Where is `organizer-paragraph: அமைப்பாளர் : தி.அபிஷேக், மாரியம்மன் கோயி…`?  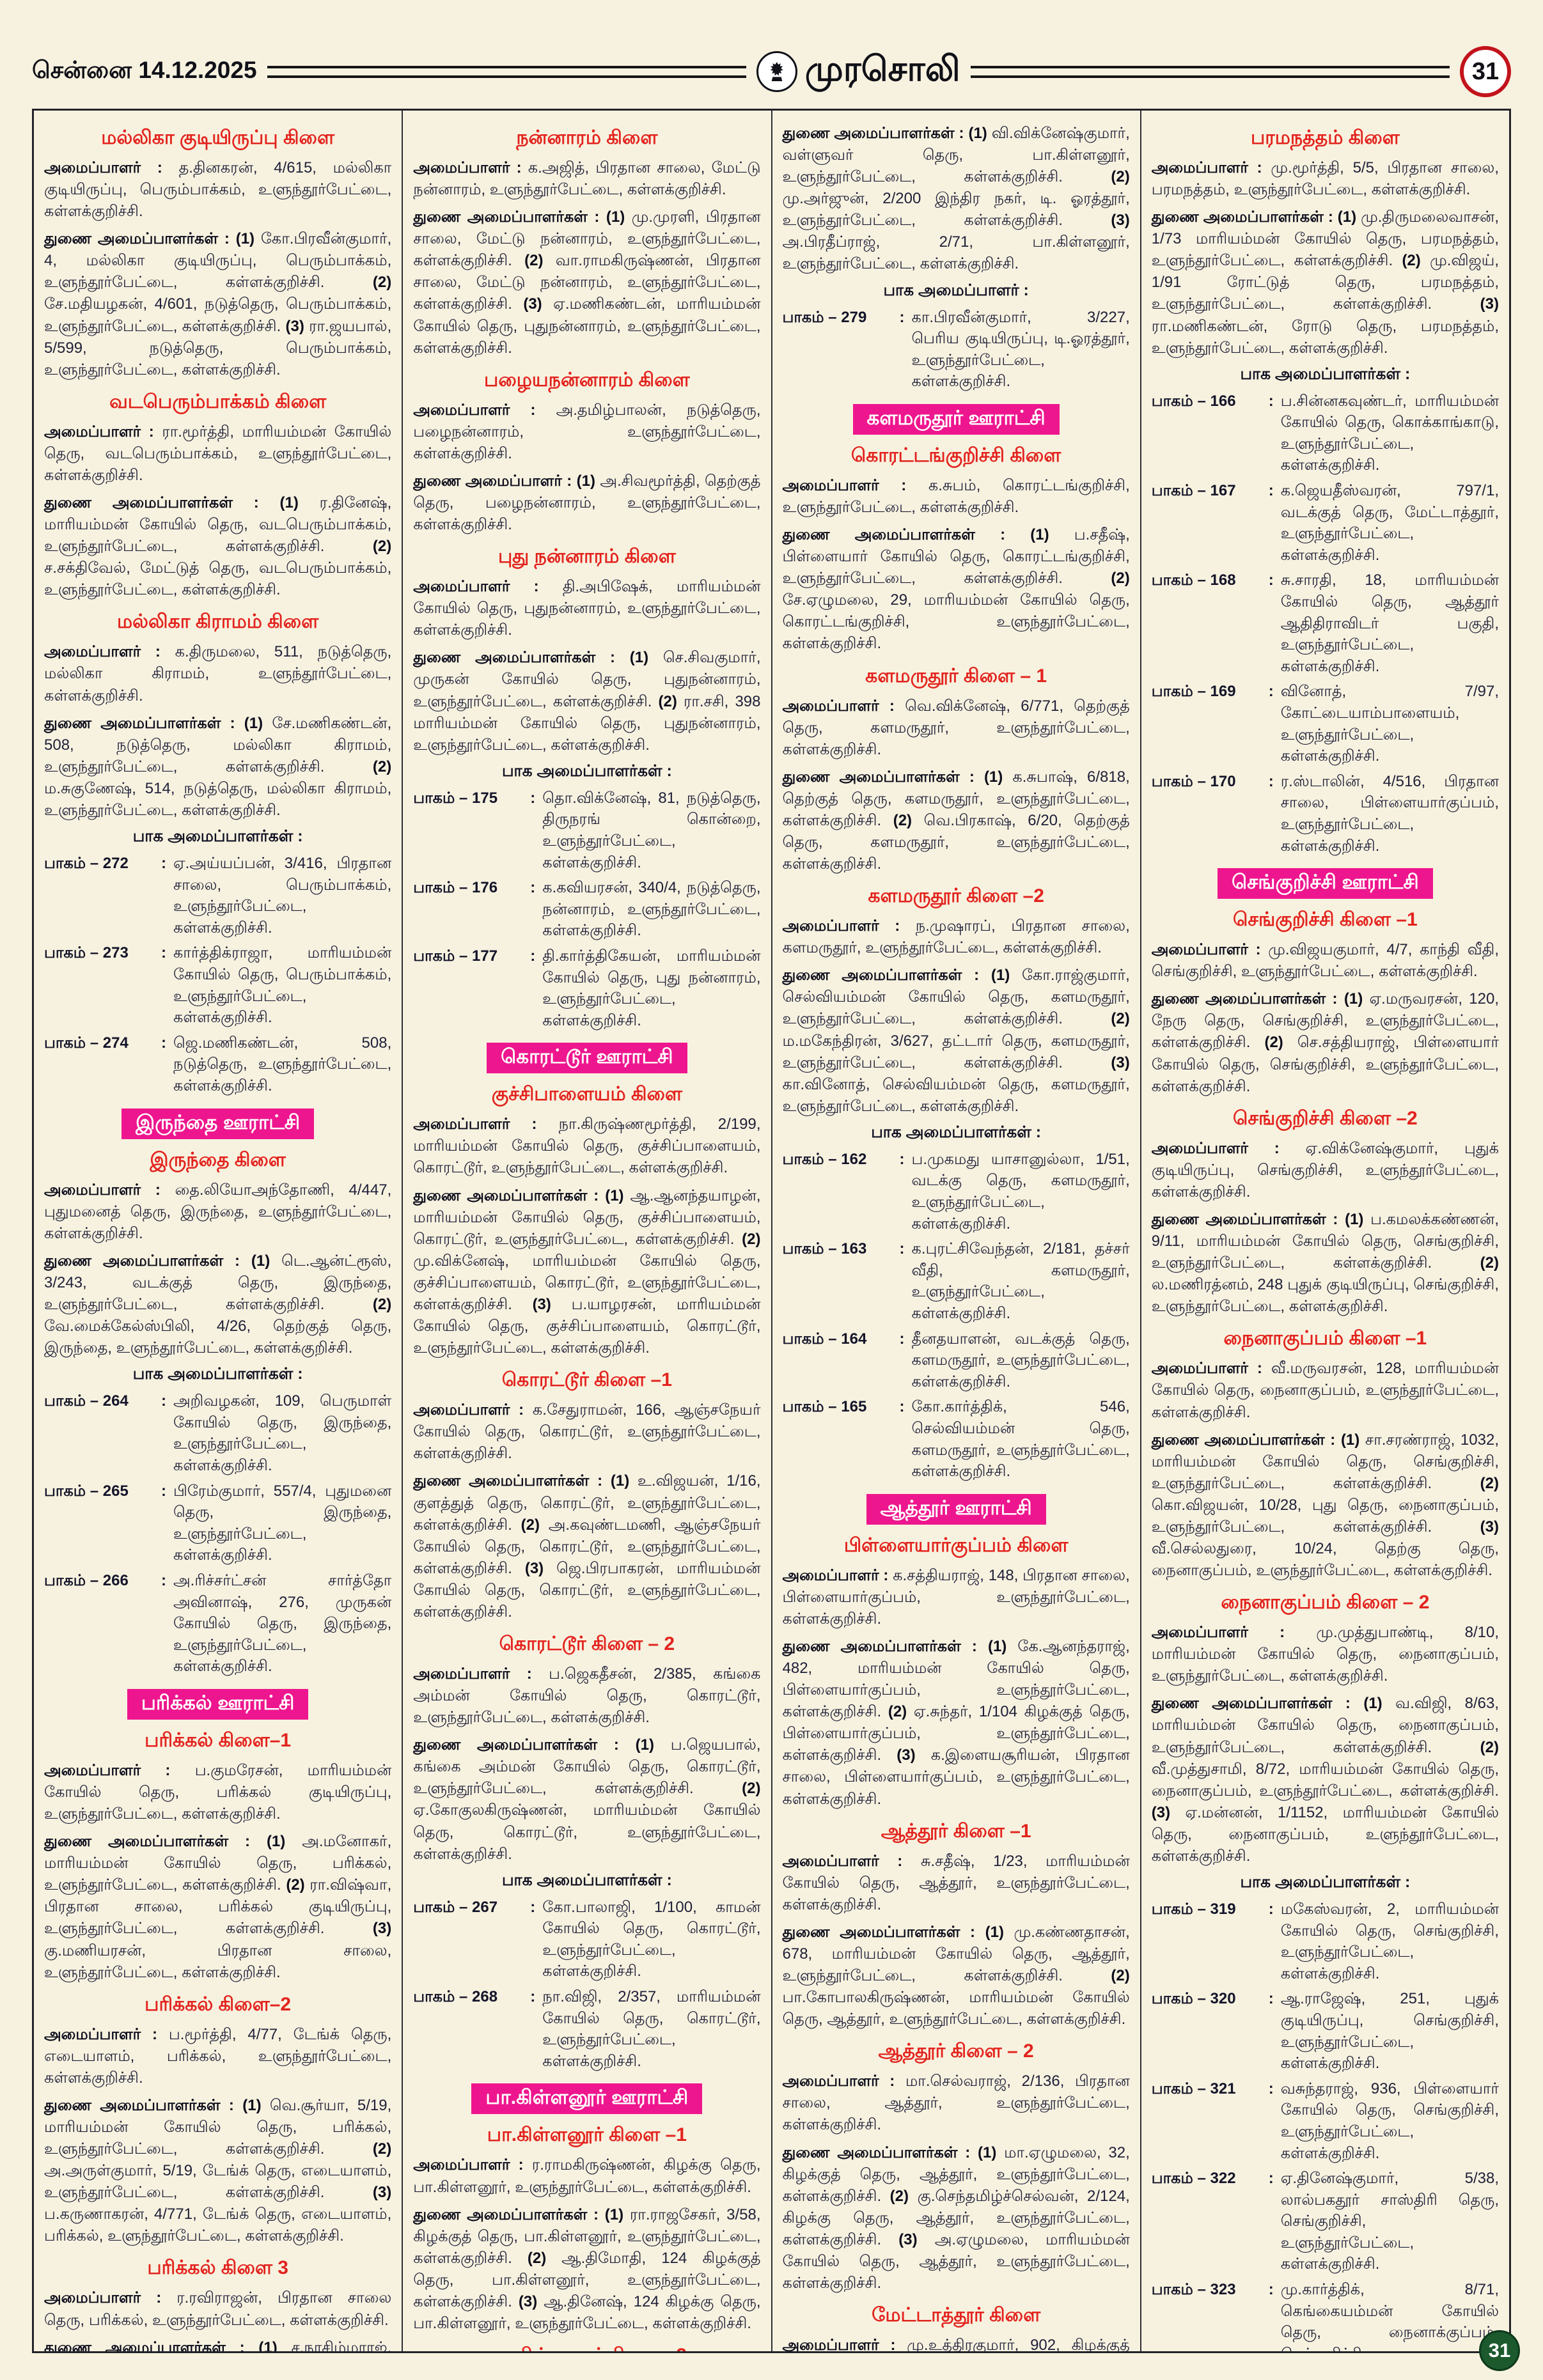 organizer-paragraph: அமைப்பாளர் : தி.அபிஷேக், மாரியம்மன் கோயி… is located at coordinates (587, 608).